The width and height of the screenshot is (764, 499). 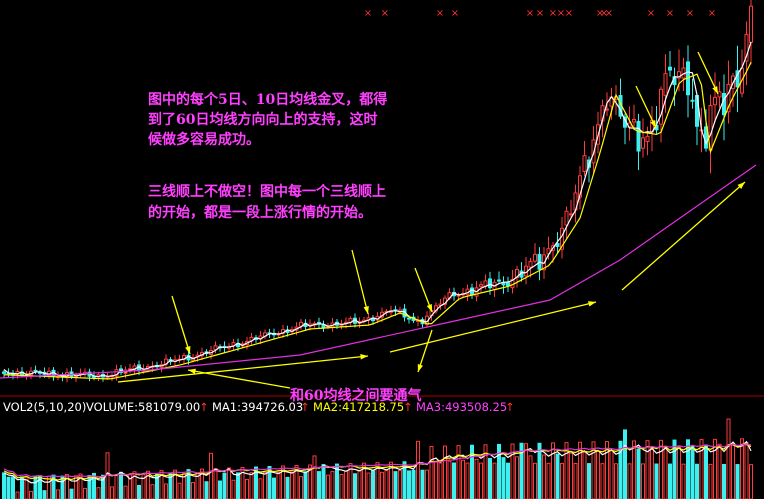 What do you see at coordinates (143, 407) in the screenshot?
I see `vol-value: VOLUME:581079.00` at bounding box center [143, 407].